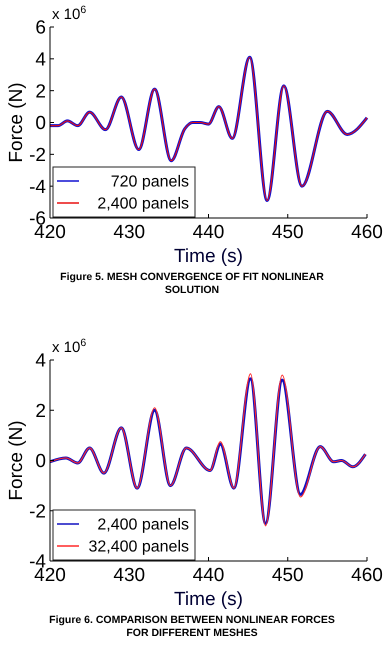  I want to click on legend-label: 720 panels, so click(149, 182).